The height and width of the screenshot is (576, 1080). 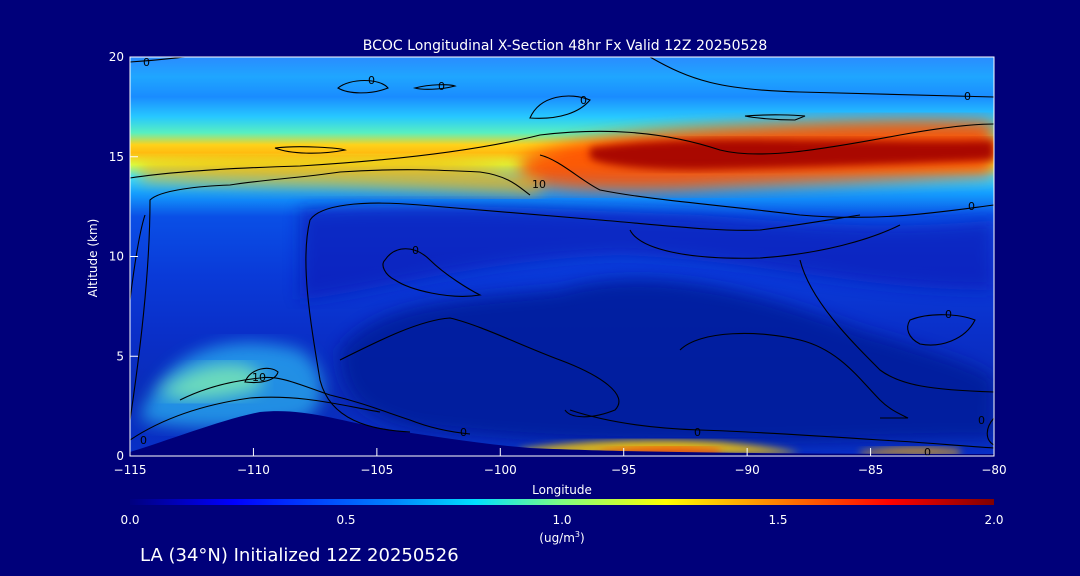 I want to click on colorbar-tick-label: 2.0, so click(x=993, y=520).